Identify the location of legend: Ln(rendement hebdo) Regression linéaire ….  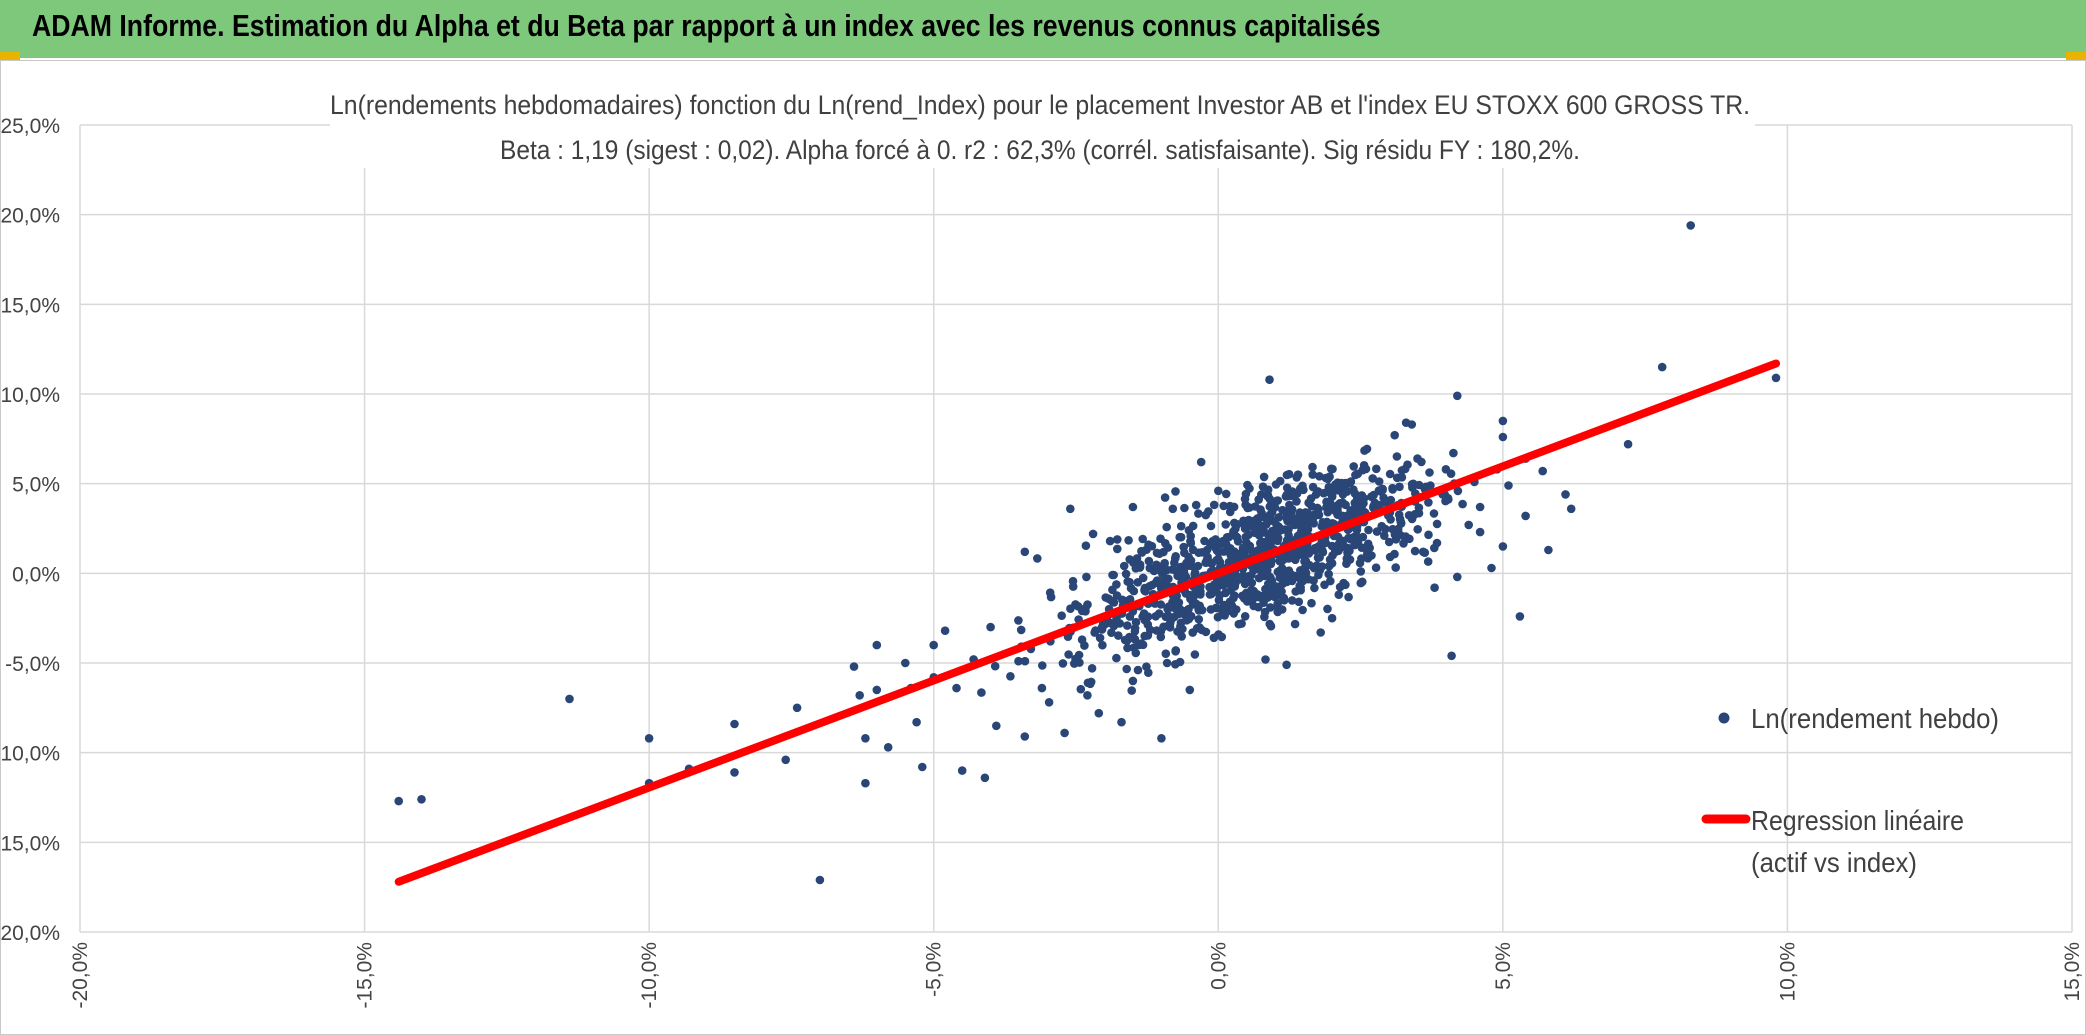
(1850, 790).